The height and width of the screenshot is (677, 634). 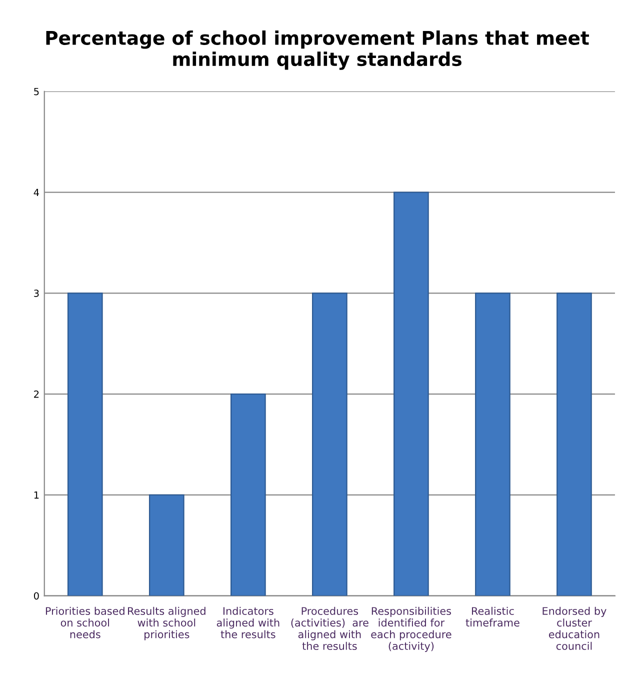 What do you see at coordinates (36, 495) in the screenshot?
I see `y-tick-label: 1` at bounding box center [36, 495].